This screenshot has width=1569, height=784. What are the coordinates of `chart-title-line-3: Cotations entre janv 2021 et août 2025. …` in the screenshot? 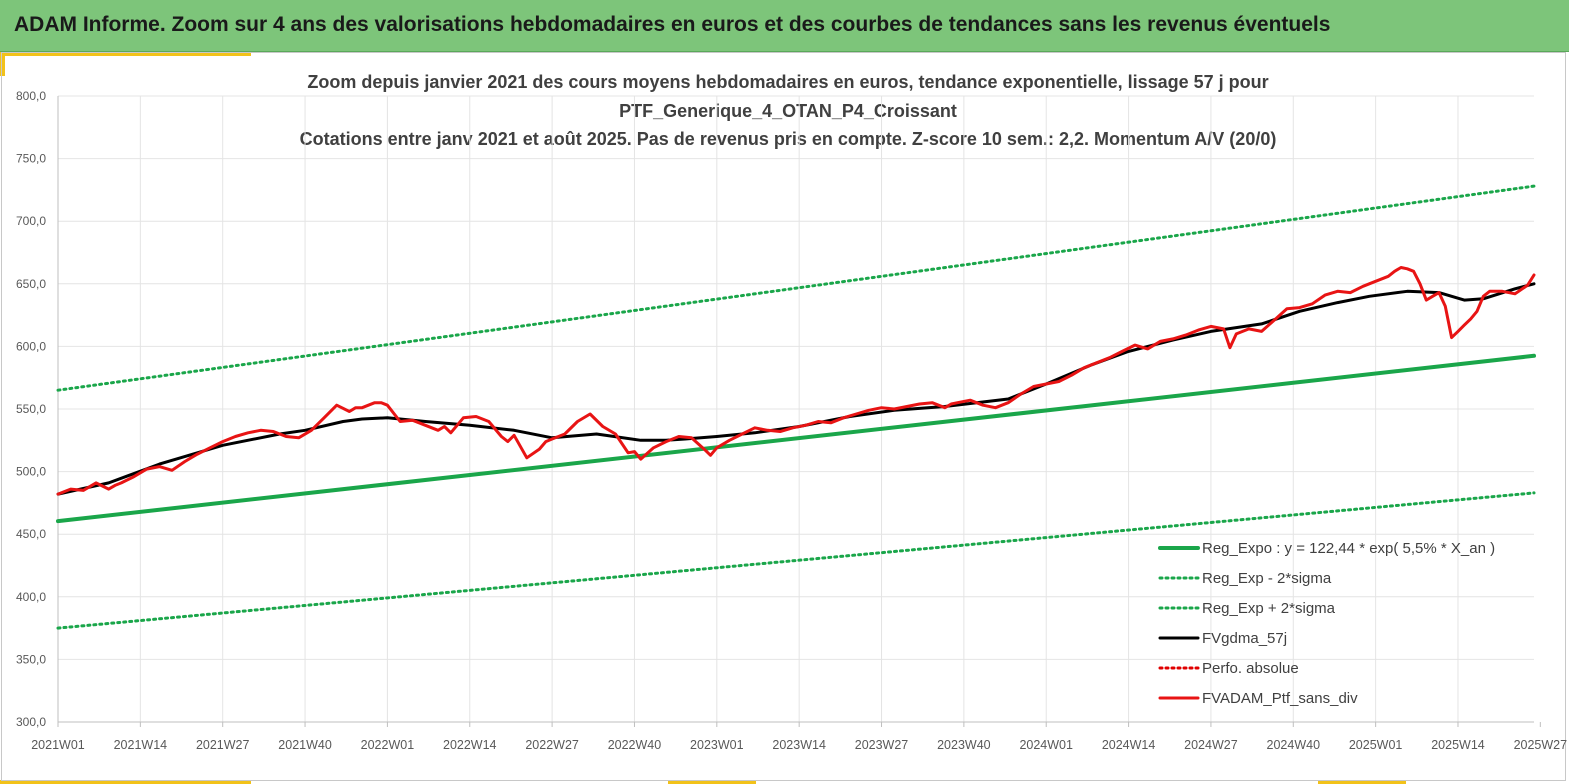 It's located at (788, 139).